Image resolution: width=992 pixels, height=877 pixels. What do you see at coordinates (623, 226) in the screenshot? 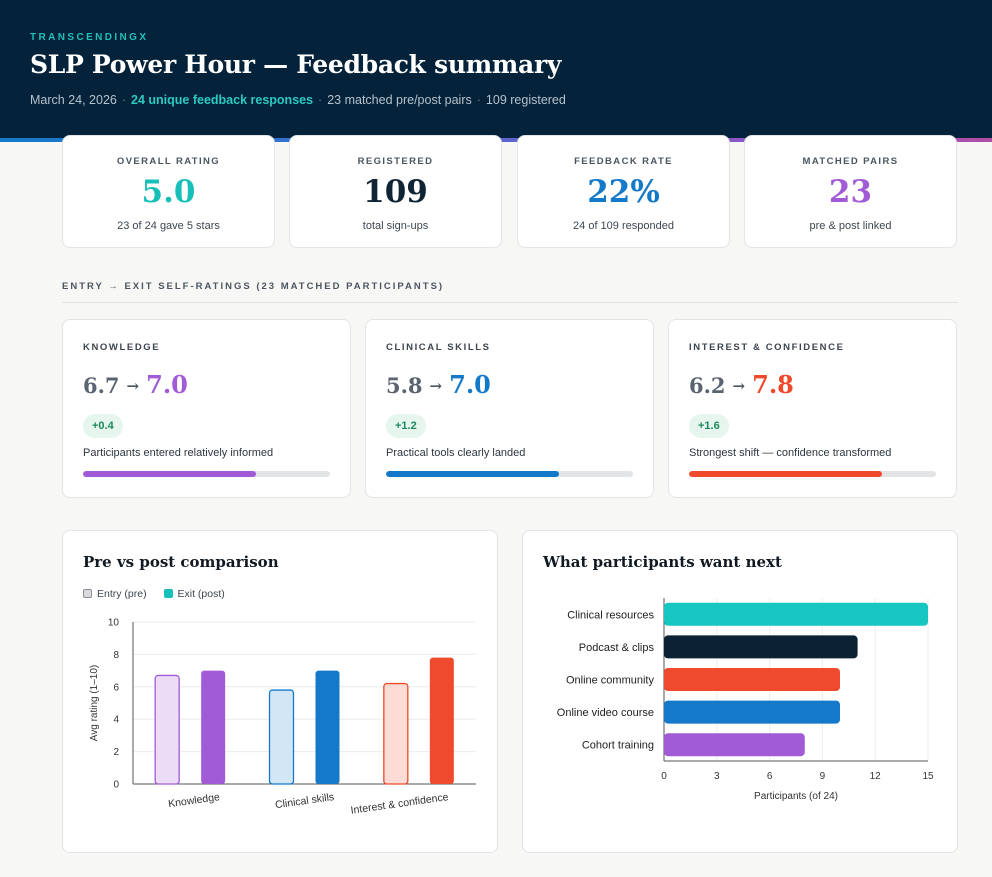
I see `stat-caption: 24 of 109 responded` at bounding box center [623, 226].